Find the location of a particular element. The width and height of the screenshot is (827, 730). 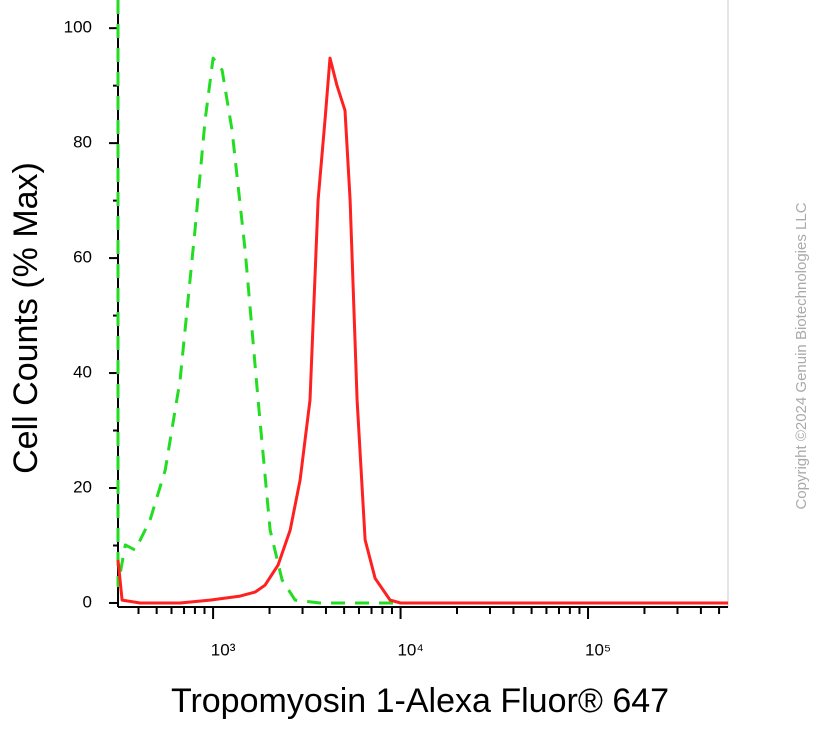

y-tick-label: 40 is located at coordinates (82, 372).